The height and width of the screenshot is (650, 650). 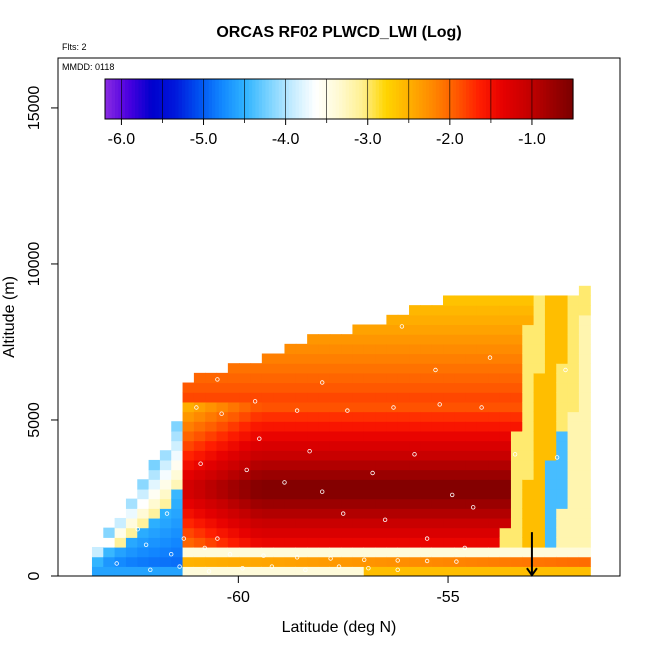 What do you see at coordinates (343, 591) in the screenshot?
I see `x-axis: -60 -55` at bounding box center [343, 591].